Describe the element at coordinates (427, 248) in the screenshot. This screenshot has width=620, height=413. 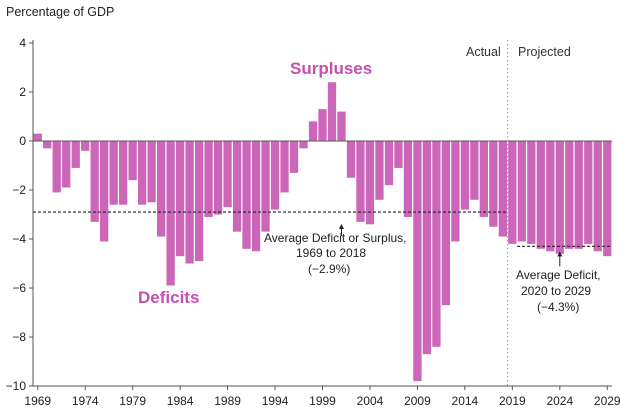
I see `bar-2010` at that location.